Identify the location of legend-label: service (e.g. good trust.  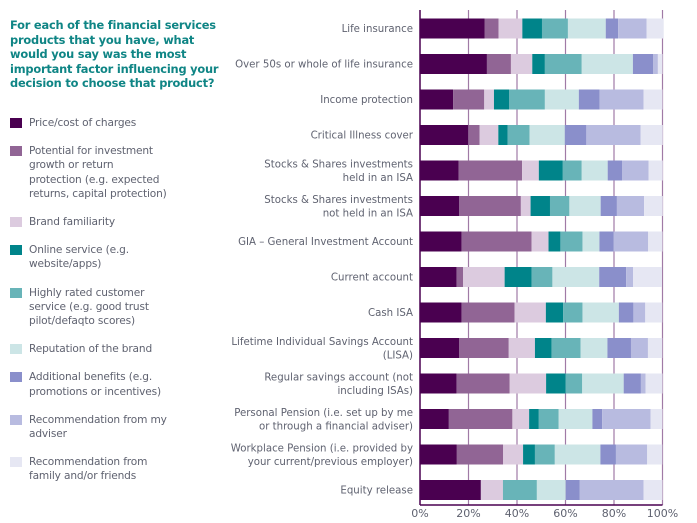
(89, 306).